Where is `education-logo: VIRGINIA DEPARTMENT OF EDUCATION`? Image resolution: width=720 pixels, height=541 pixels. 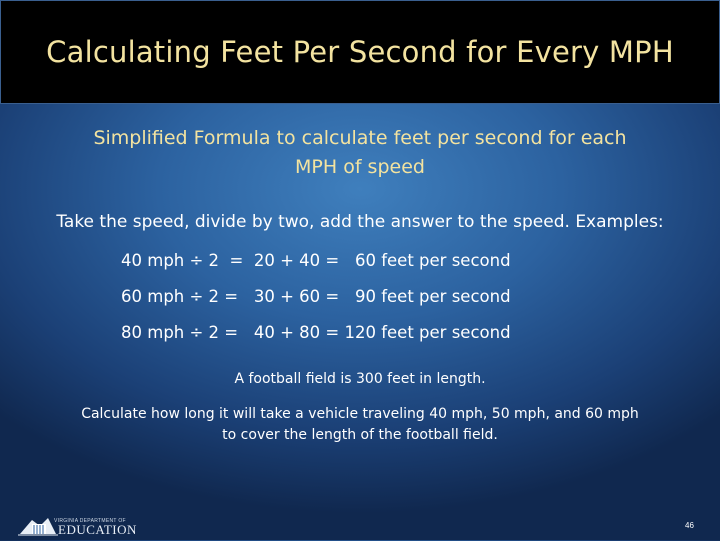 education-logo: VIRGINIA DEPARTMENT OF EDUCATION is located at coordinates (77, 524).